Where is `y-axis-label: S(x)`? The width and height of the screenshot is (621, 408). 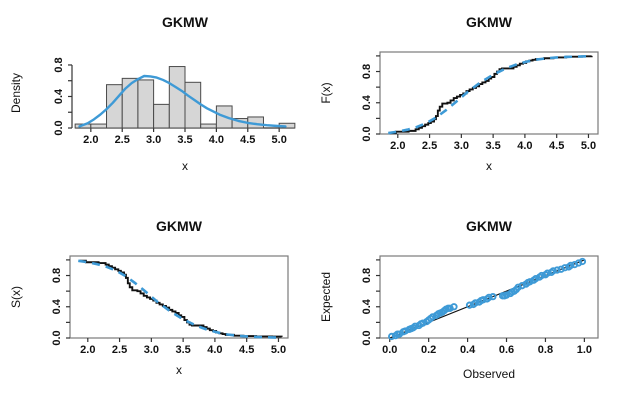
y-axis-label: S(x) is located at coordinates (16, 297).